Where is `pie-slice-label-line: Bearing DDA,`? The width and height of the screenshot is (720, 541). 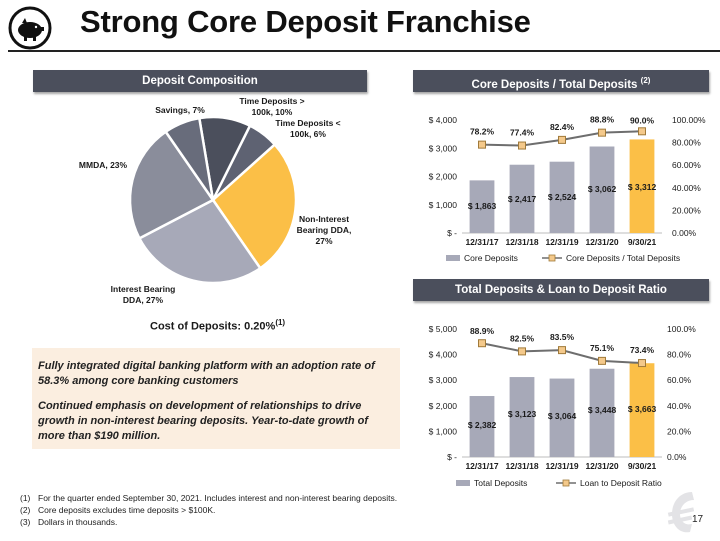 pie-slice-label-line: Bearing DDA, is located at coordinates (324, 230).